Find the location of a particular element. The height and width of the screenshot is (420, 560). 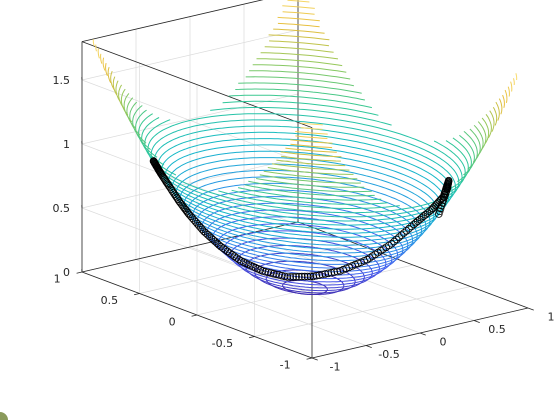

y-tick-label: -1 is located at coordinates (285, 365).